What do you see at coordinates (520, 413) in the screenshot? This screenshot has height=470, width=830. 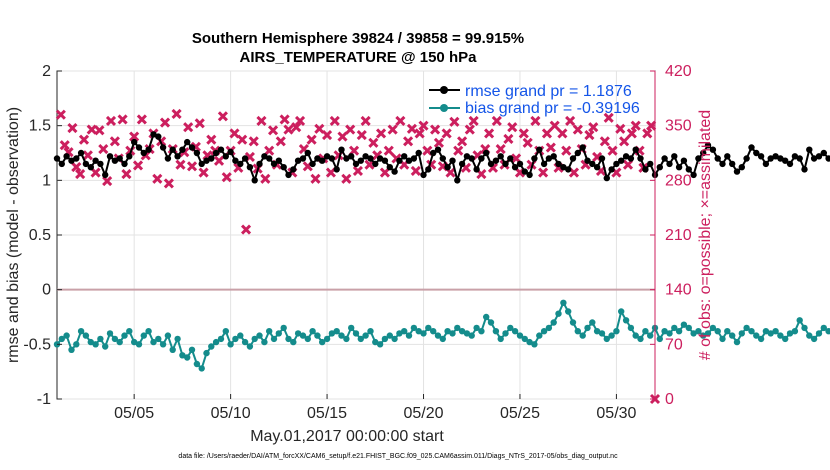 I see `x-tick-label: 05/25` at bounding box center [520, 413].